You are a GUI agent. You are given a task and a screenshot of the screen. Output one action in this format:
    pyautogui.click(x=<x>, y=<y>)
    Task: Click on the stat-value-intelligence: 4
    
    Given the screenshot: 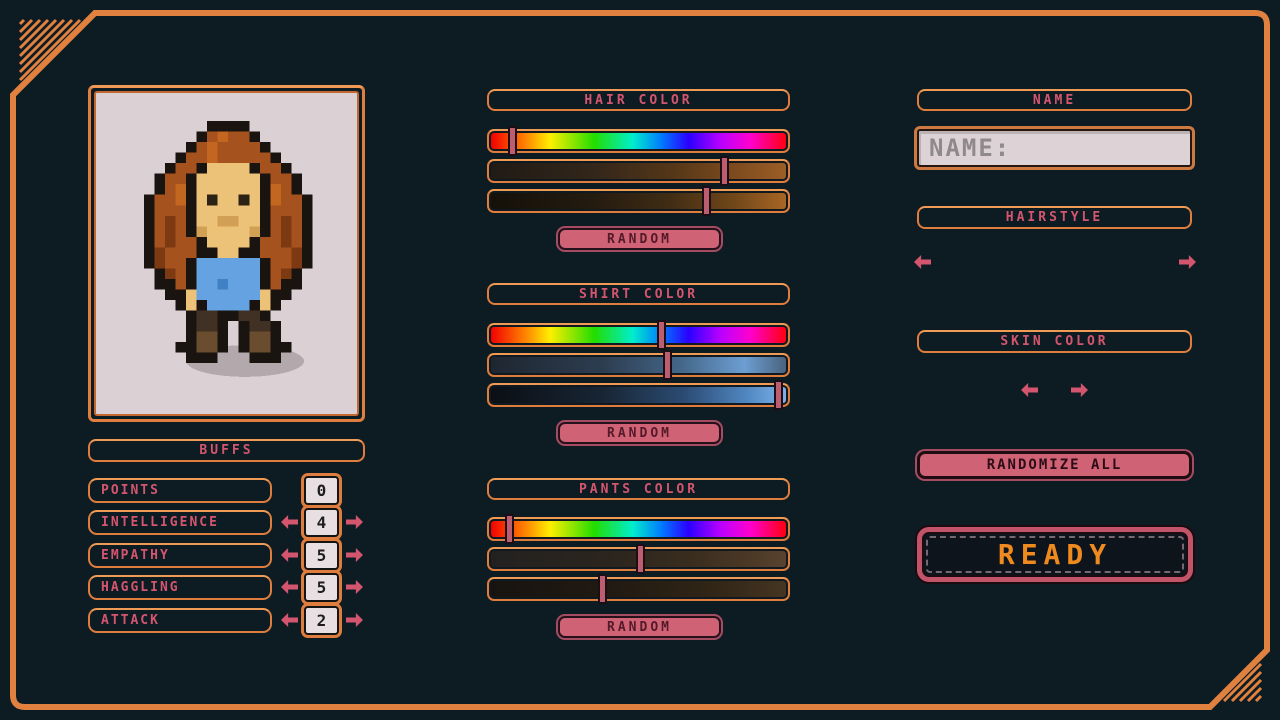 What is the action you would take?
    pyautogui.click(x=321, y=522)
    